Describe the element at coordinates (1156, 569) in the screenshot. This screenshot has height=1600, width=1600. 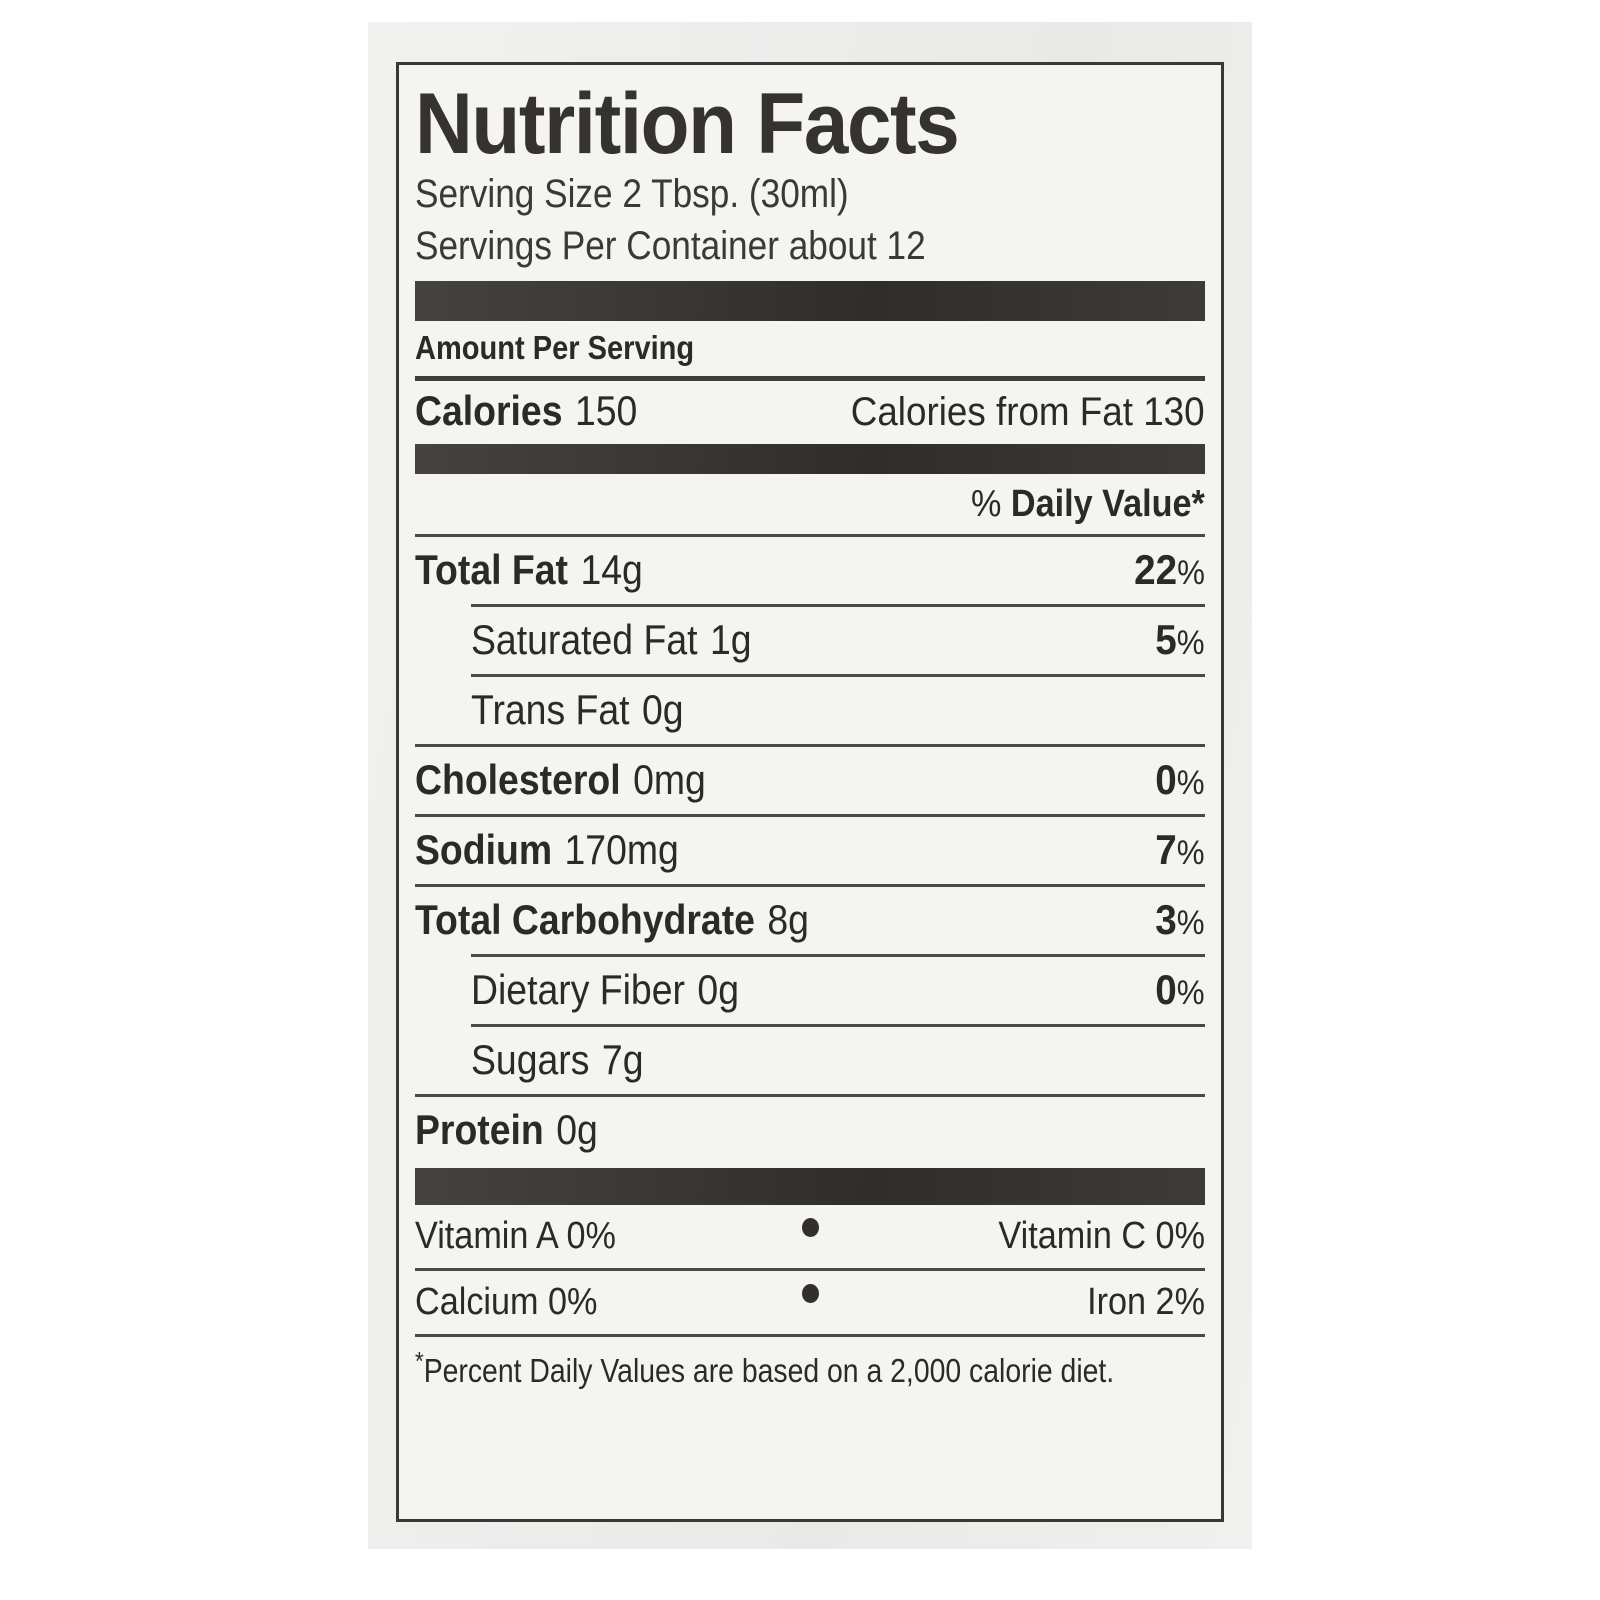
I see `pct-number: 22` at that location.